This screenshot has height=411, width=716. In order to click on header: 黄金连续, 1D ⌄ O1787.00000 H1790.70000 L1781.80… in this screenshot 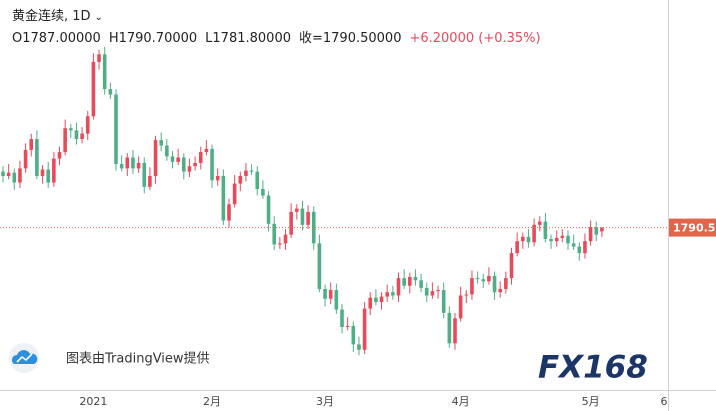, I will do `click(280, 27)`.